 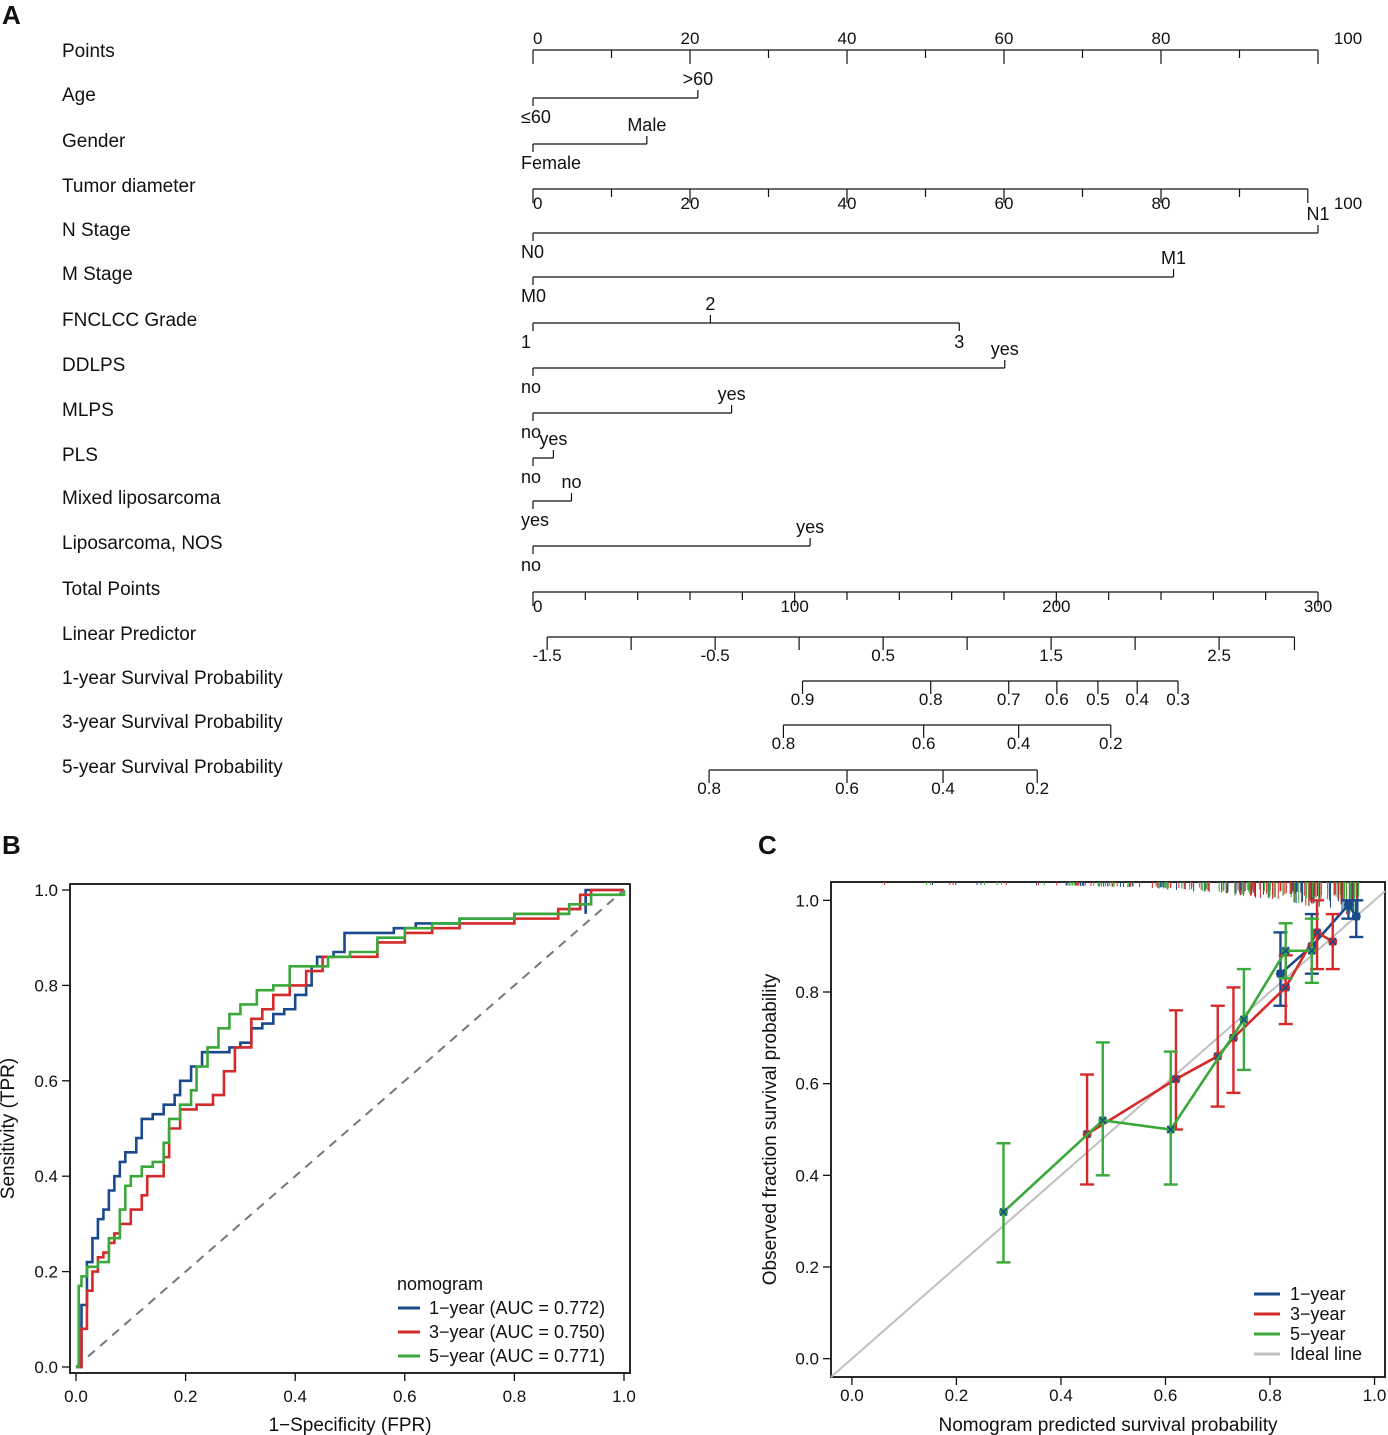 I want to click on roc-xlabel: 1−Specificity (FPR), so click(x=349, y=1425).